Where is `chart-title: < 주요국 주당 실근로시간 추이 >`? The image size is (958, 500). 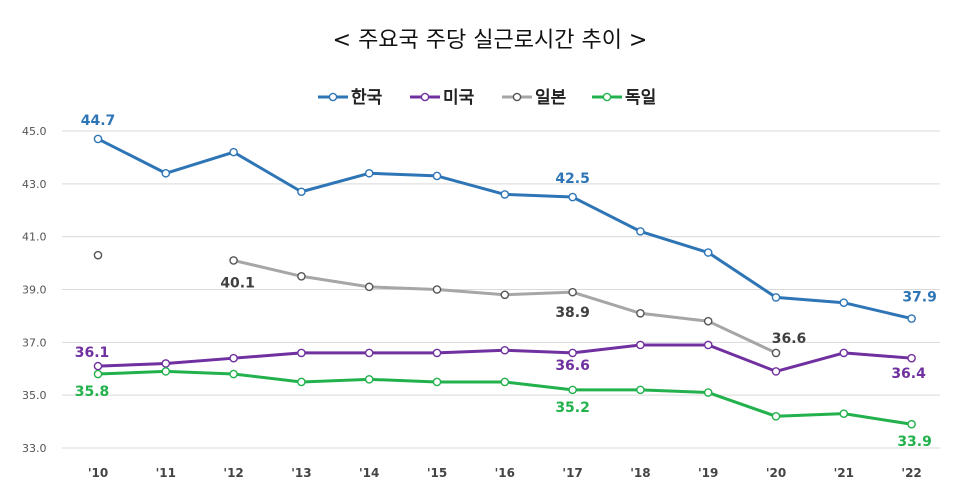 chart-title: < 주요국 주당 실근로시간 추이 > is located at coordinates (490, 40).